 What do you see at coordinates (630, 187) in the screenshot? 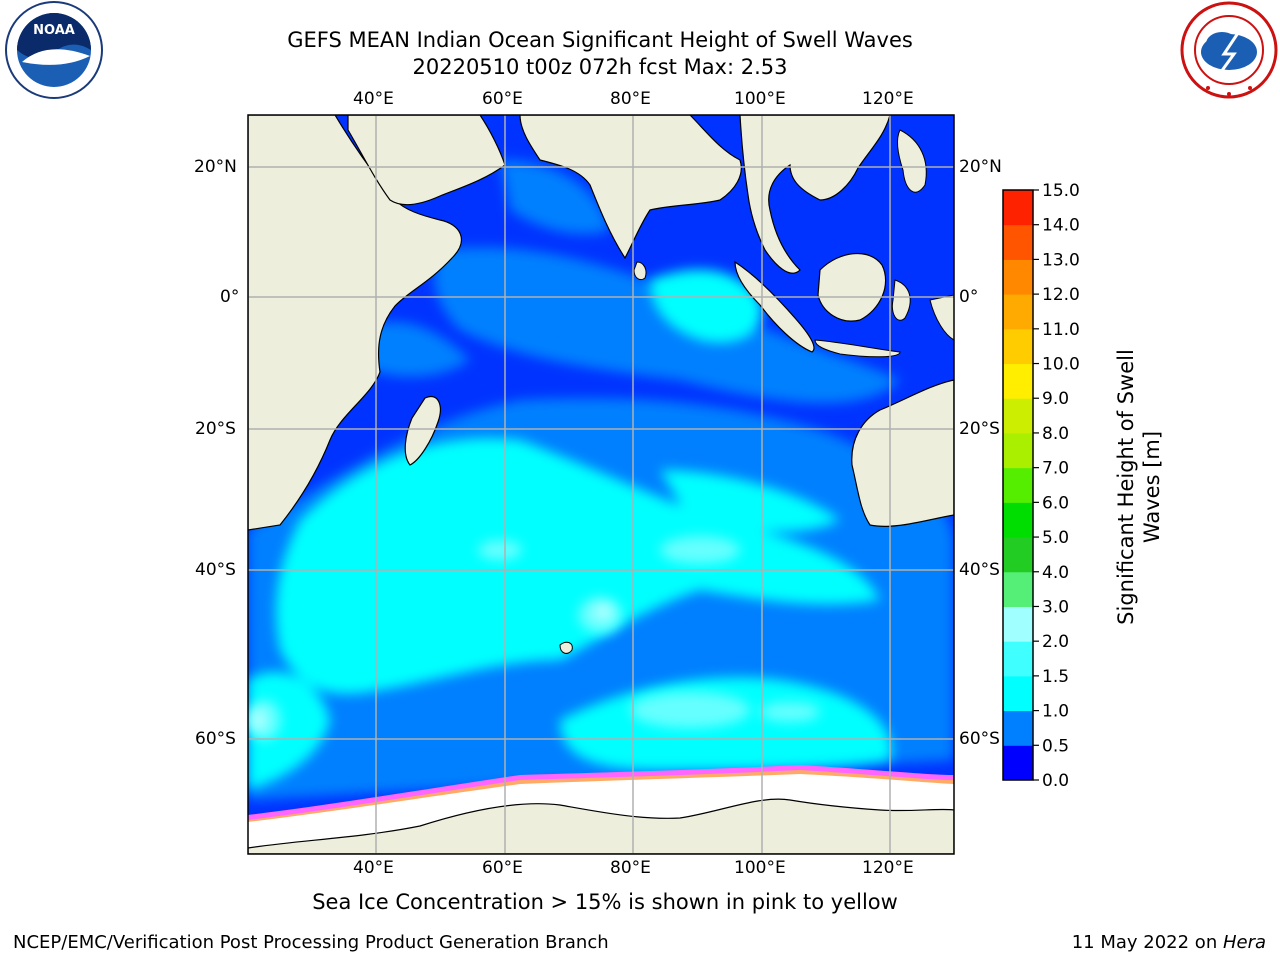
I see `india-land` at bounding box center [630, 187].